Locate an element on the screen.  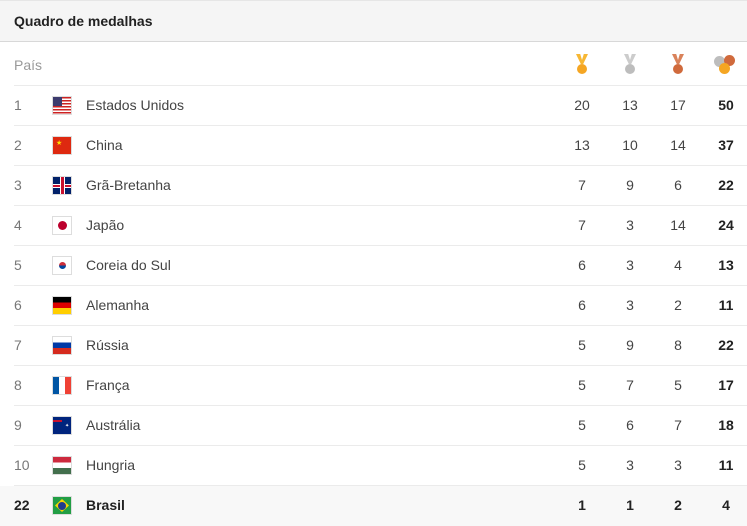
flag-kr-icon is located at coordinates (62, 265).